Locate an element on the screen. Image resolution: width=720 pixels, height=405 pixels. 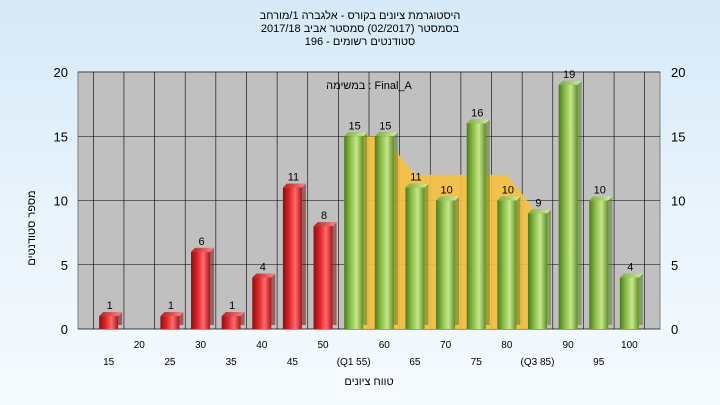
y-tick-label-right: 15 is located at coordinates (678, 136).